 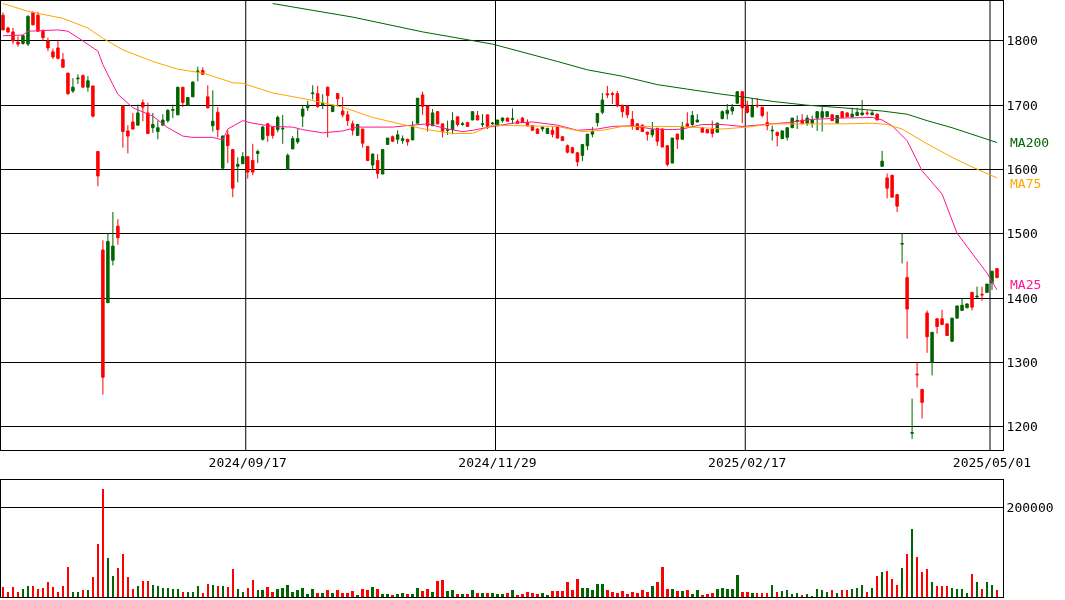 I want to click on series-label: MA25, so click(x=1026, y=284).